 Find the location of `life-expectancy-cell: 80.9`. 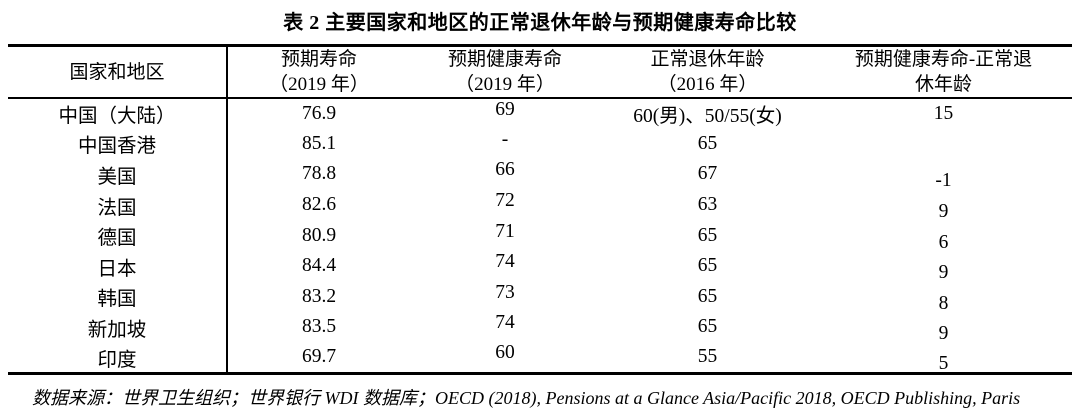

life-expectancy-cell: 80.9 is located at coordinates (318, 235).